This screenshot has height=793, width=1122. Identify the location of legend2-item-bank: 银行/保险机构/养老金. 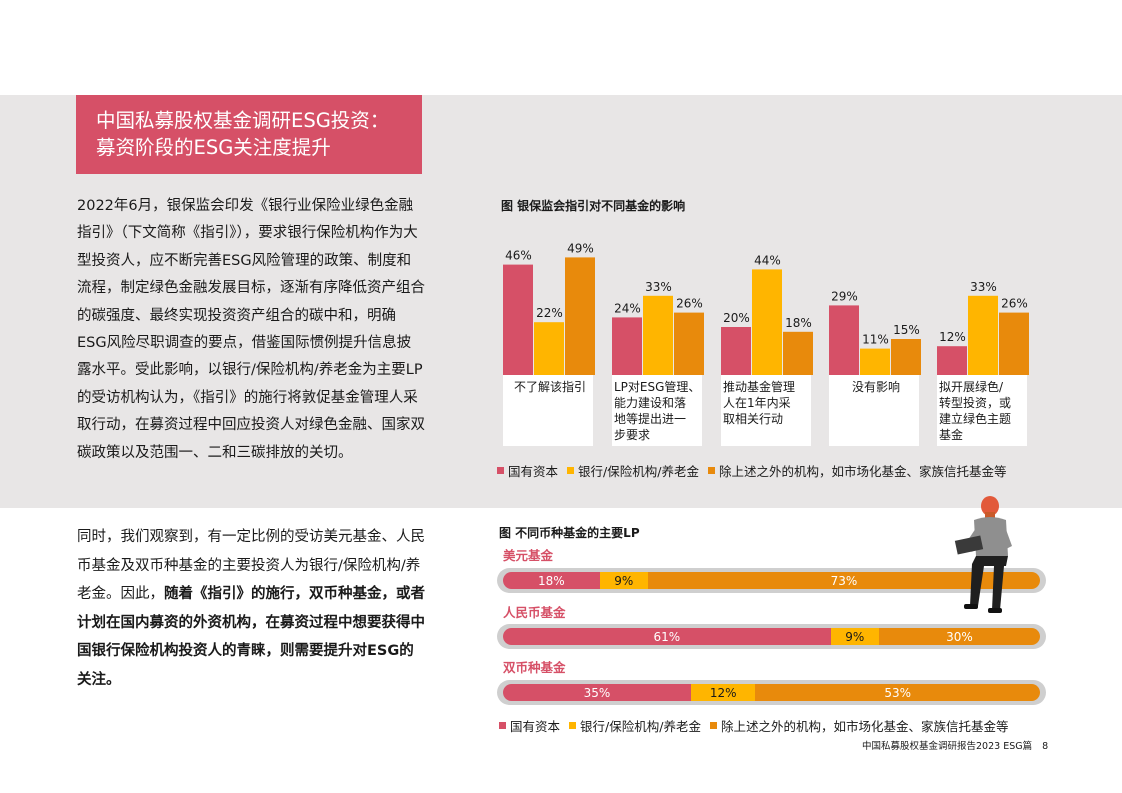
(635, 725).